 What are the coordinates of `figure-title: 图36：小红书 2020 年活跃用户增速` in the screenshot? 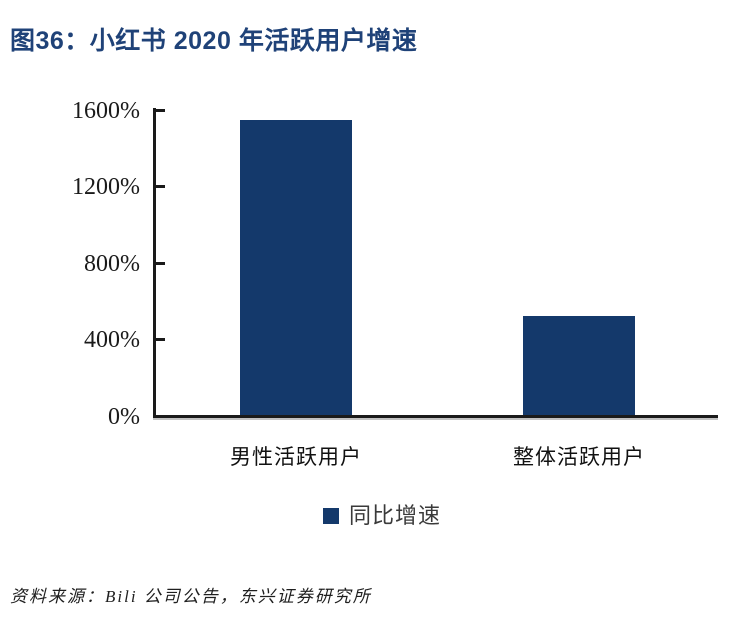 It's located at (214, 41).